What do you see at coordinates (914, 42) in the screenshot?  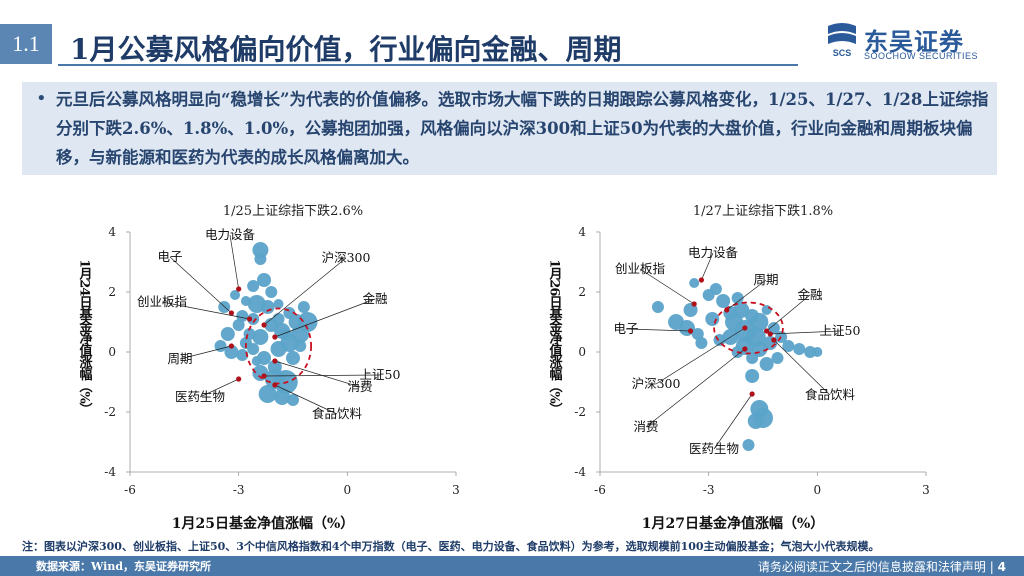 I see `logo-name-cn: 东吴证券` at bounding box center [914, 42].